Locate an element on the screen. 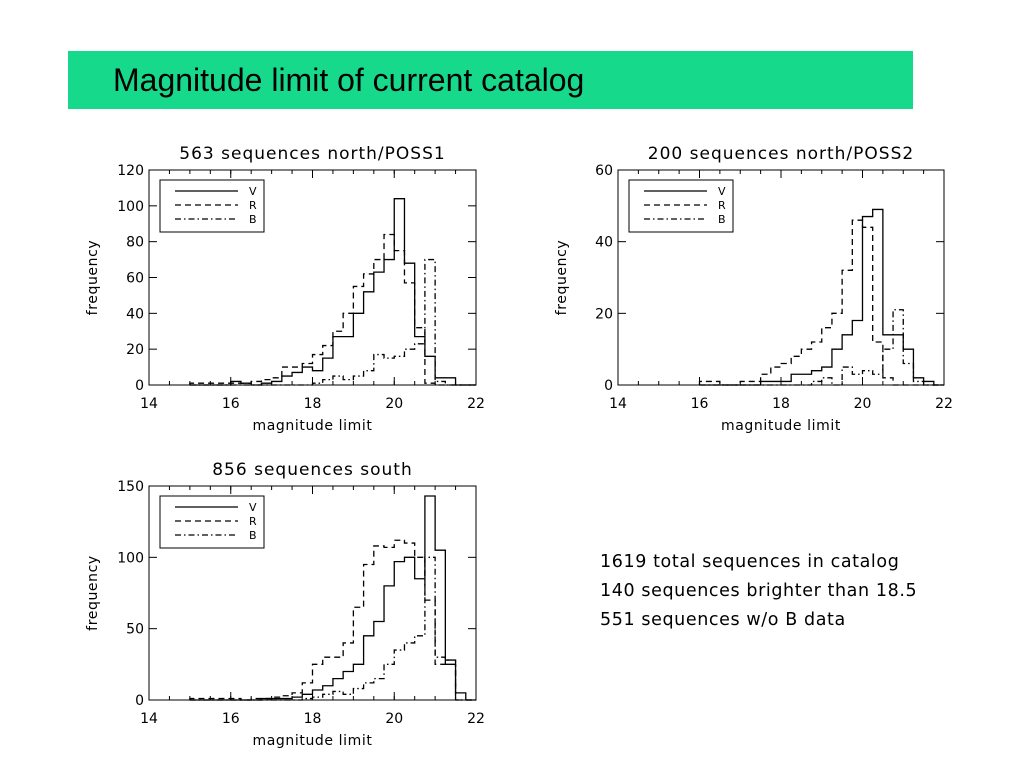 This screenshot has width=1024, height=768. slide-title: Magnitude limit of current catalog is located at coordinates (349, 80).